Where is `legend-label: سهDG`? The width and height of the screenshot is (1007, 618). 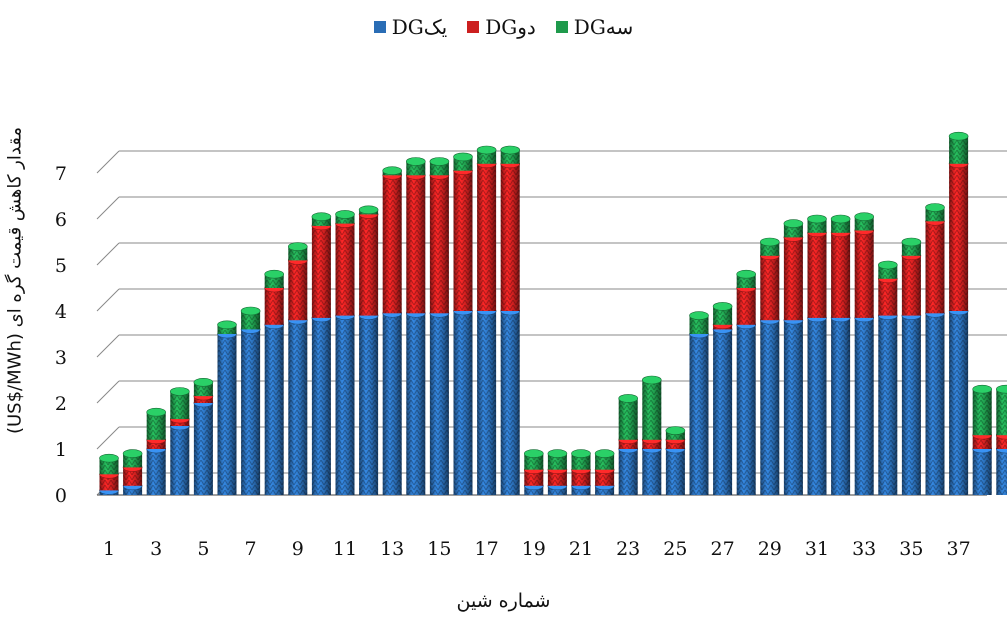
legend-label: سهDG is located at coordinates (603, 27).